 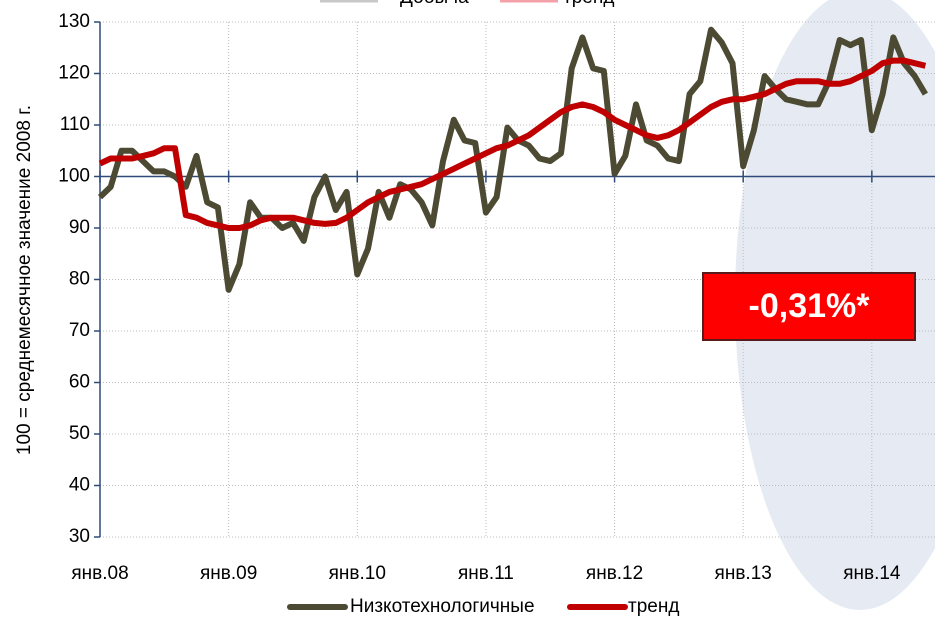 What do you see at coordinates (24, 280) in the screenshot?
I see `y-axis-label: 100 = среднемесячное значение 2008 г.` at bounding box center [24, 280].